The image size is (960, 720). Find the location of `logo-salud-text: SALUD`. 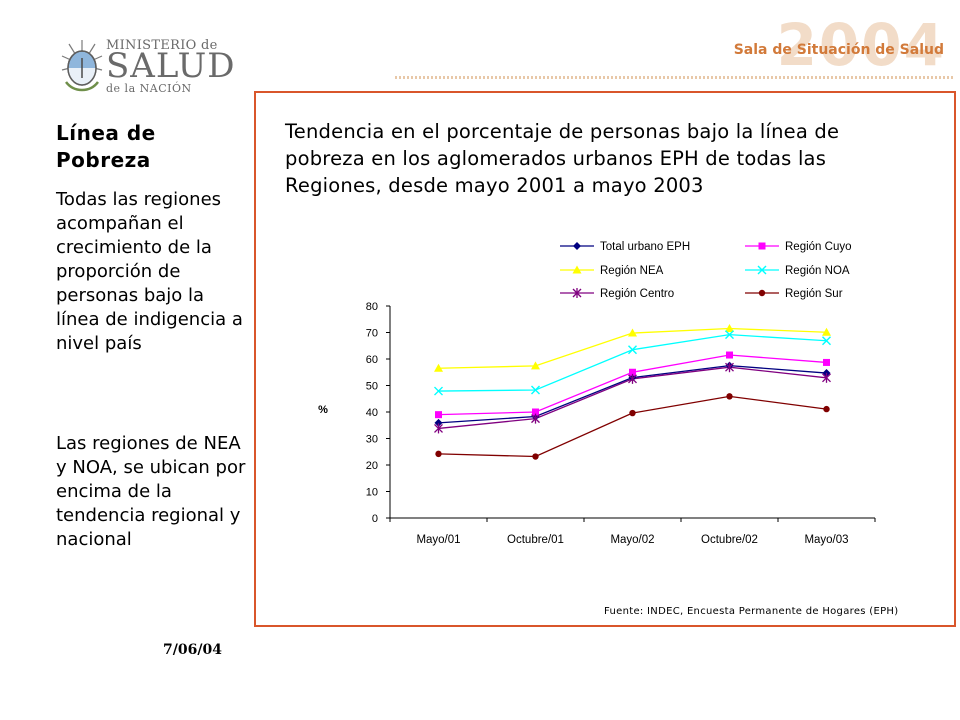

logo-salud-text: SALUD is located at coordinates (171, 66).